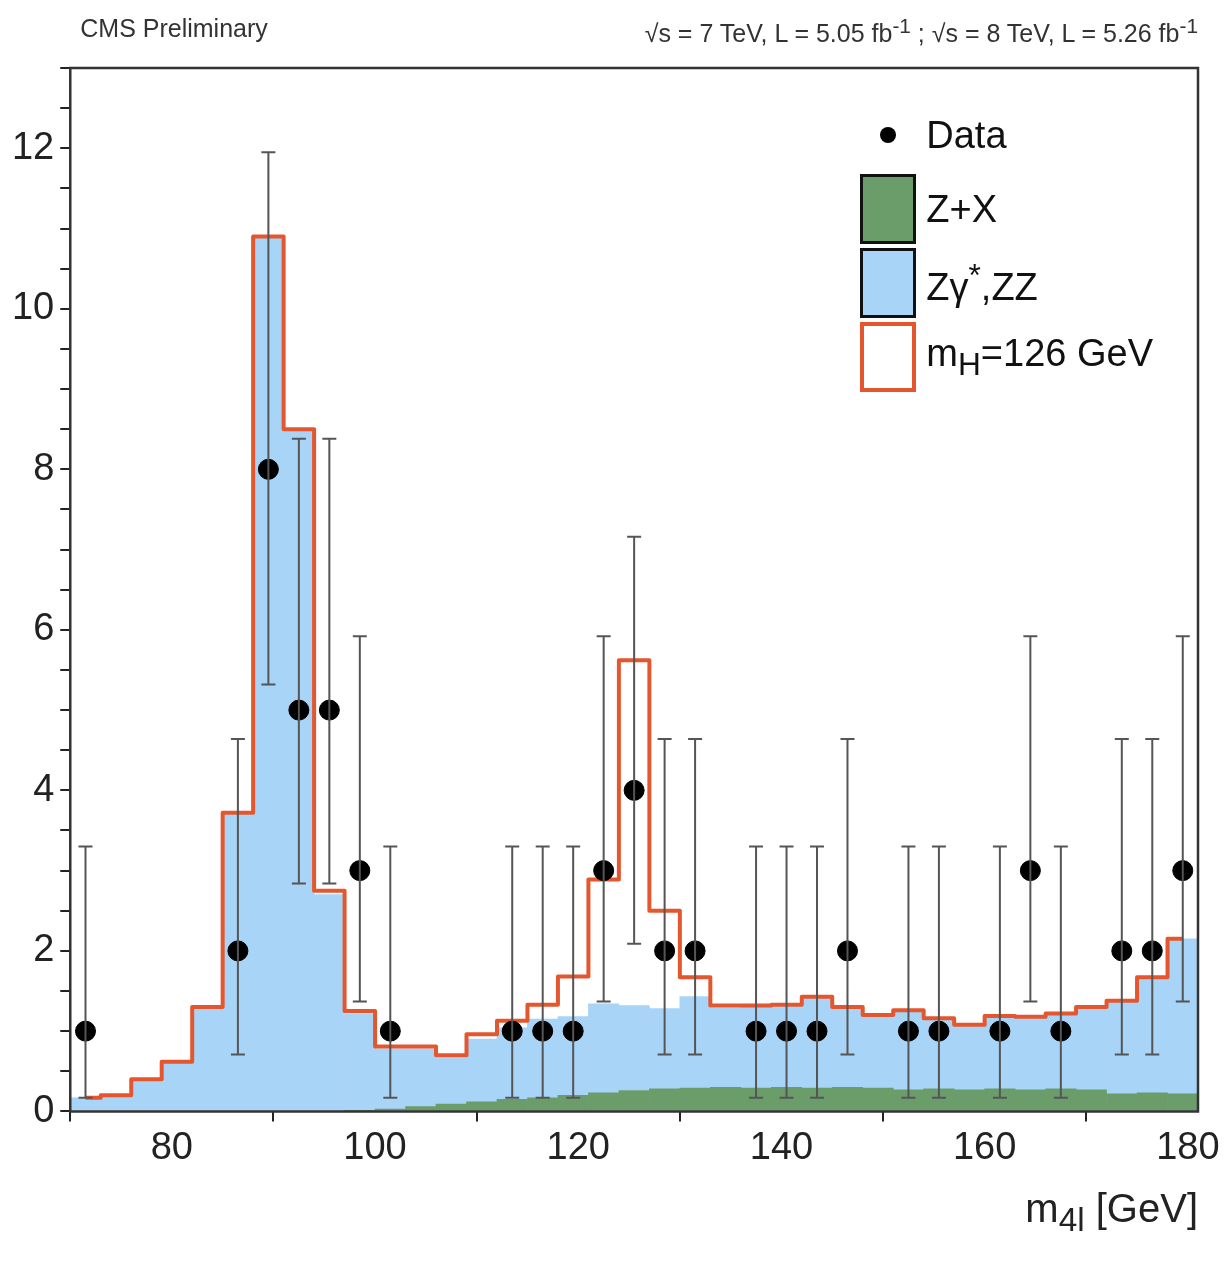  What do you see at coordinates (375, 1145) in the screenshot?
I see `x-tick-label: 100` at bounding box center [375, 1145].